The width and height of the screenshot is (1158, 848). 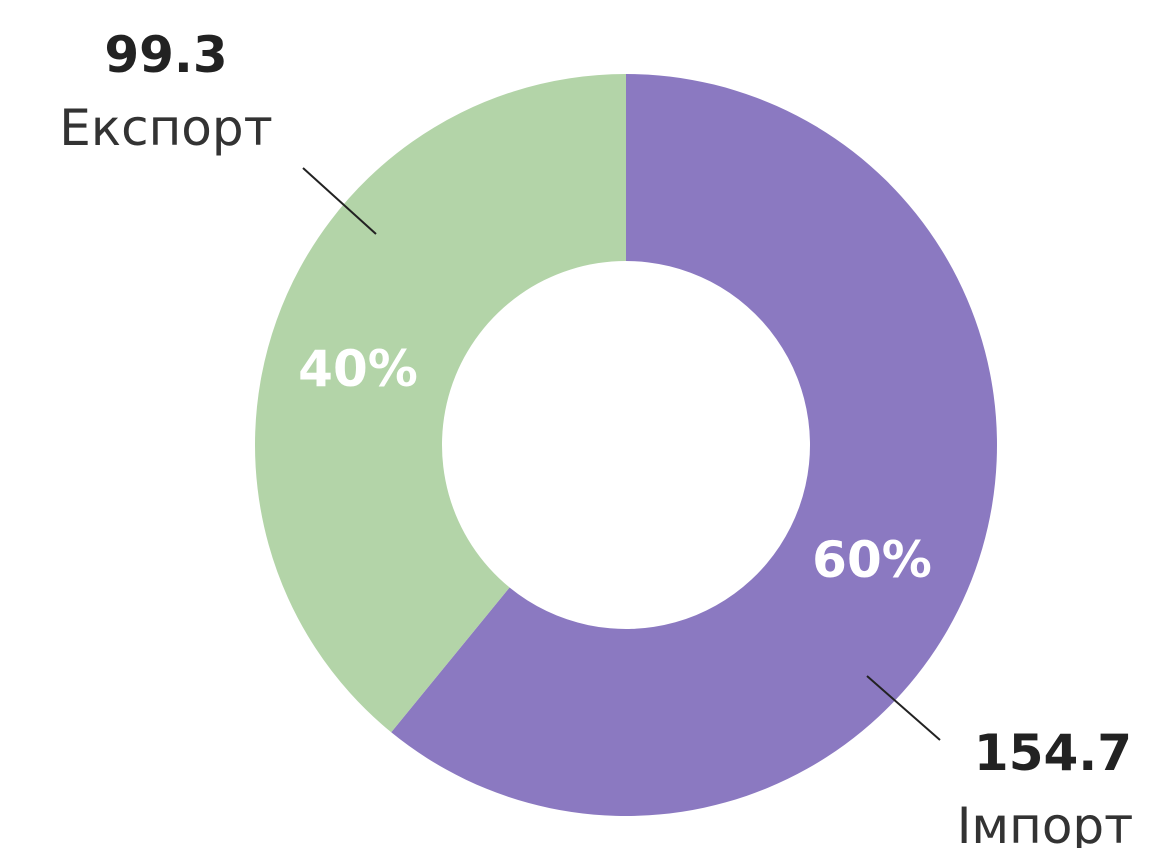 What do you see at coordinates (358, 369) in the screenshot?
I see `slice-percent-label-export: 40%` at bounding box center [358, 369].